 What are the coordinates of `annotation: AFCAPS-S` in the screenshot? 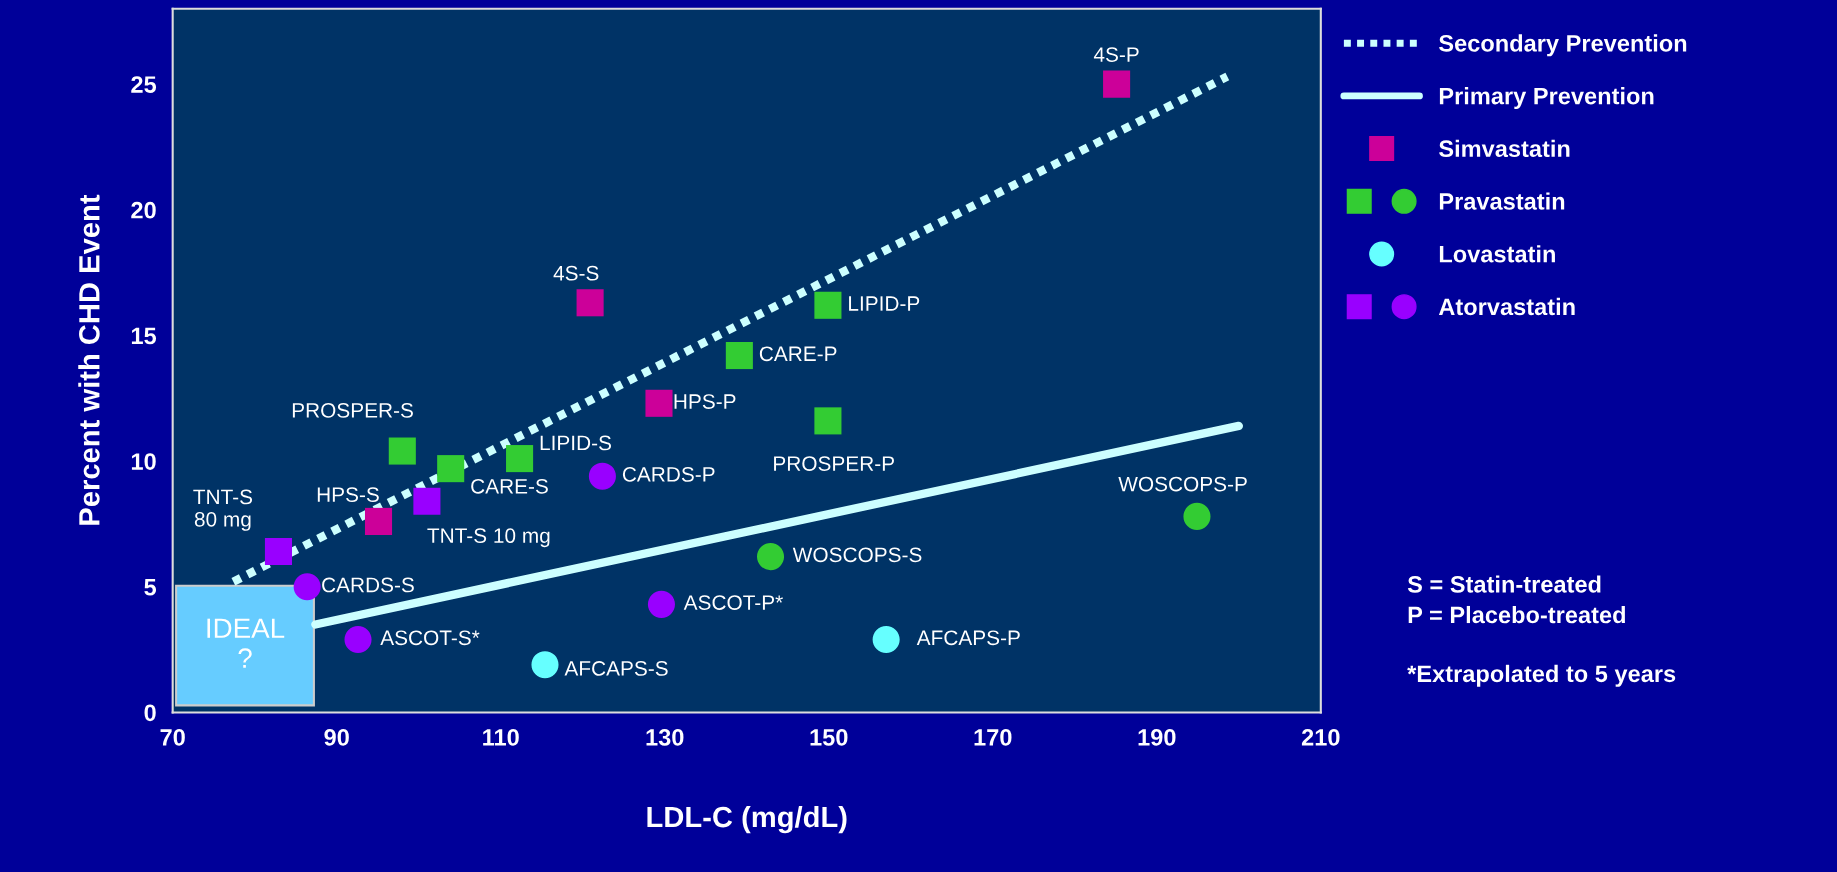 It's located at (616, 668).